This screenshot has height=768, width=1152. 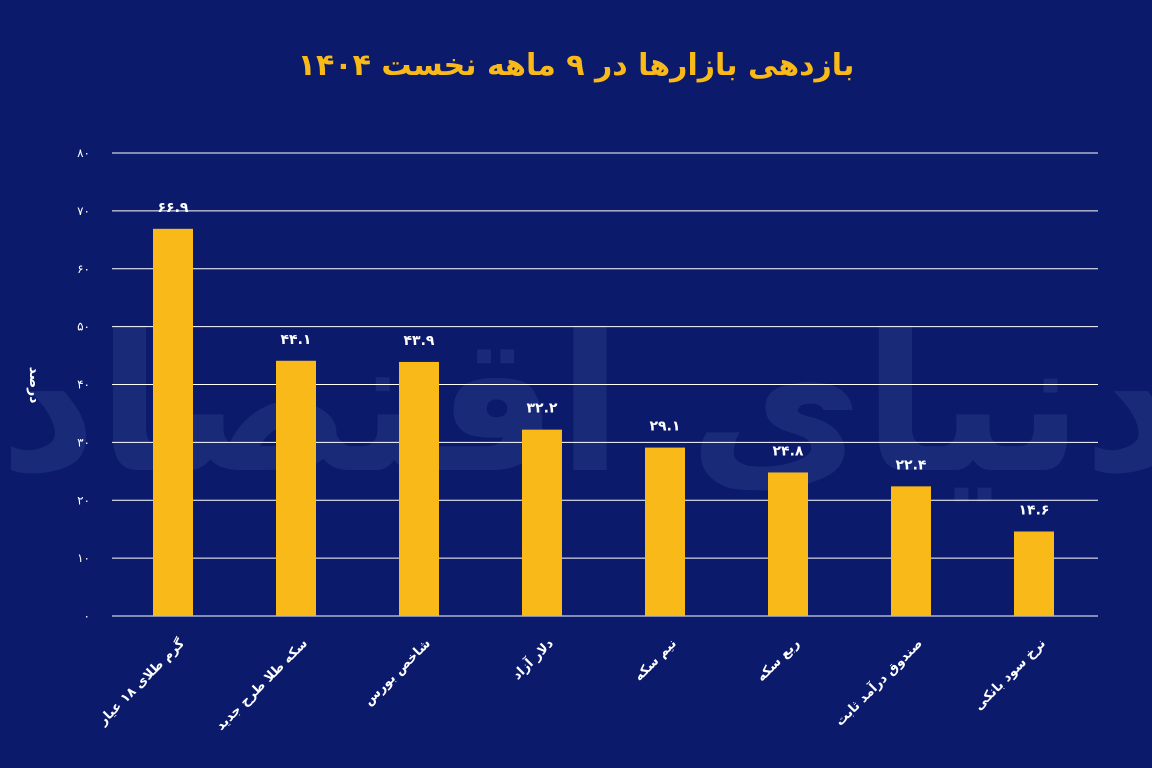 I want to click on data-label: ۲۹.۱, so click(x=665, y=427).